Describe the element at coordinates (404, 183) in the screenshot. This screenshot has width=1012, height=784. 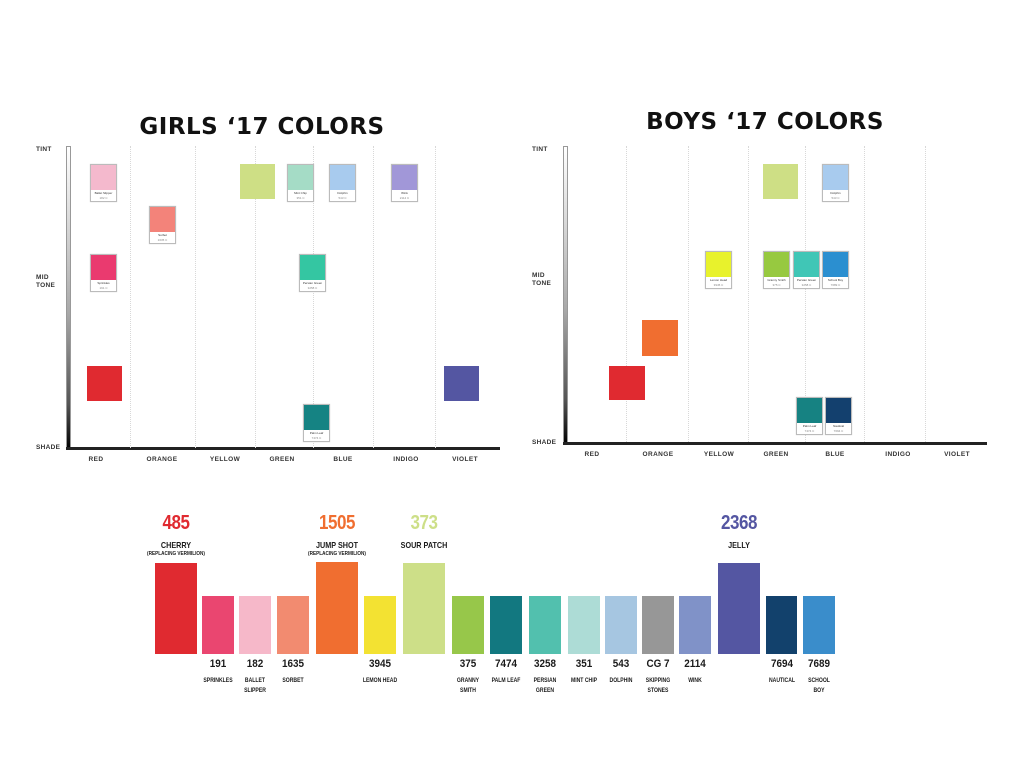
I see `color-chip-wink: Wink 2114 C` at that location.